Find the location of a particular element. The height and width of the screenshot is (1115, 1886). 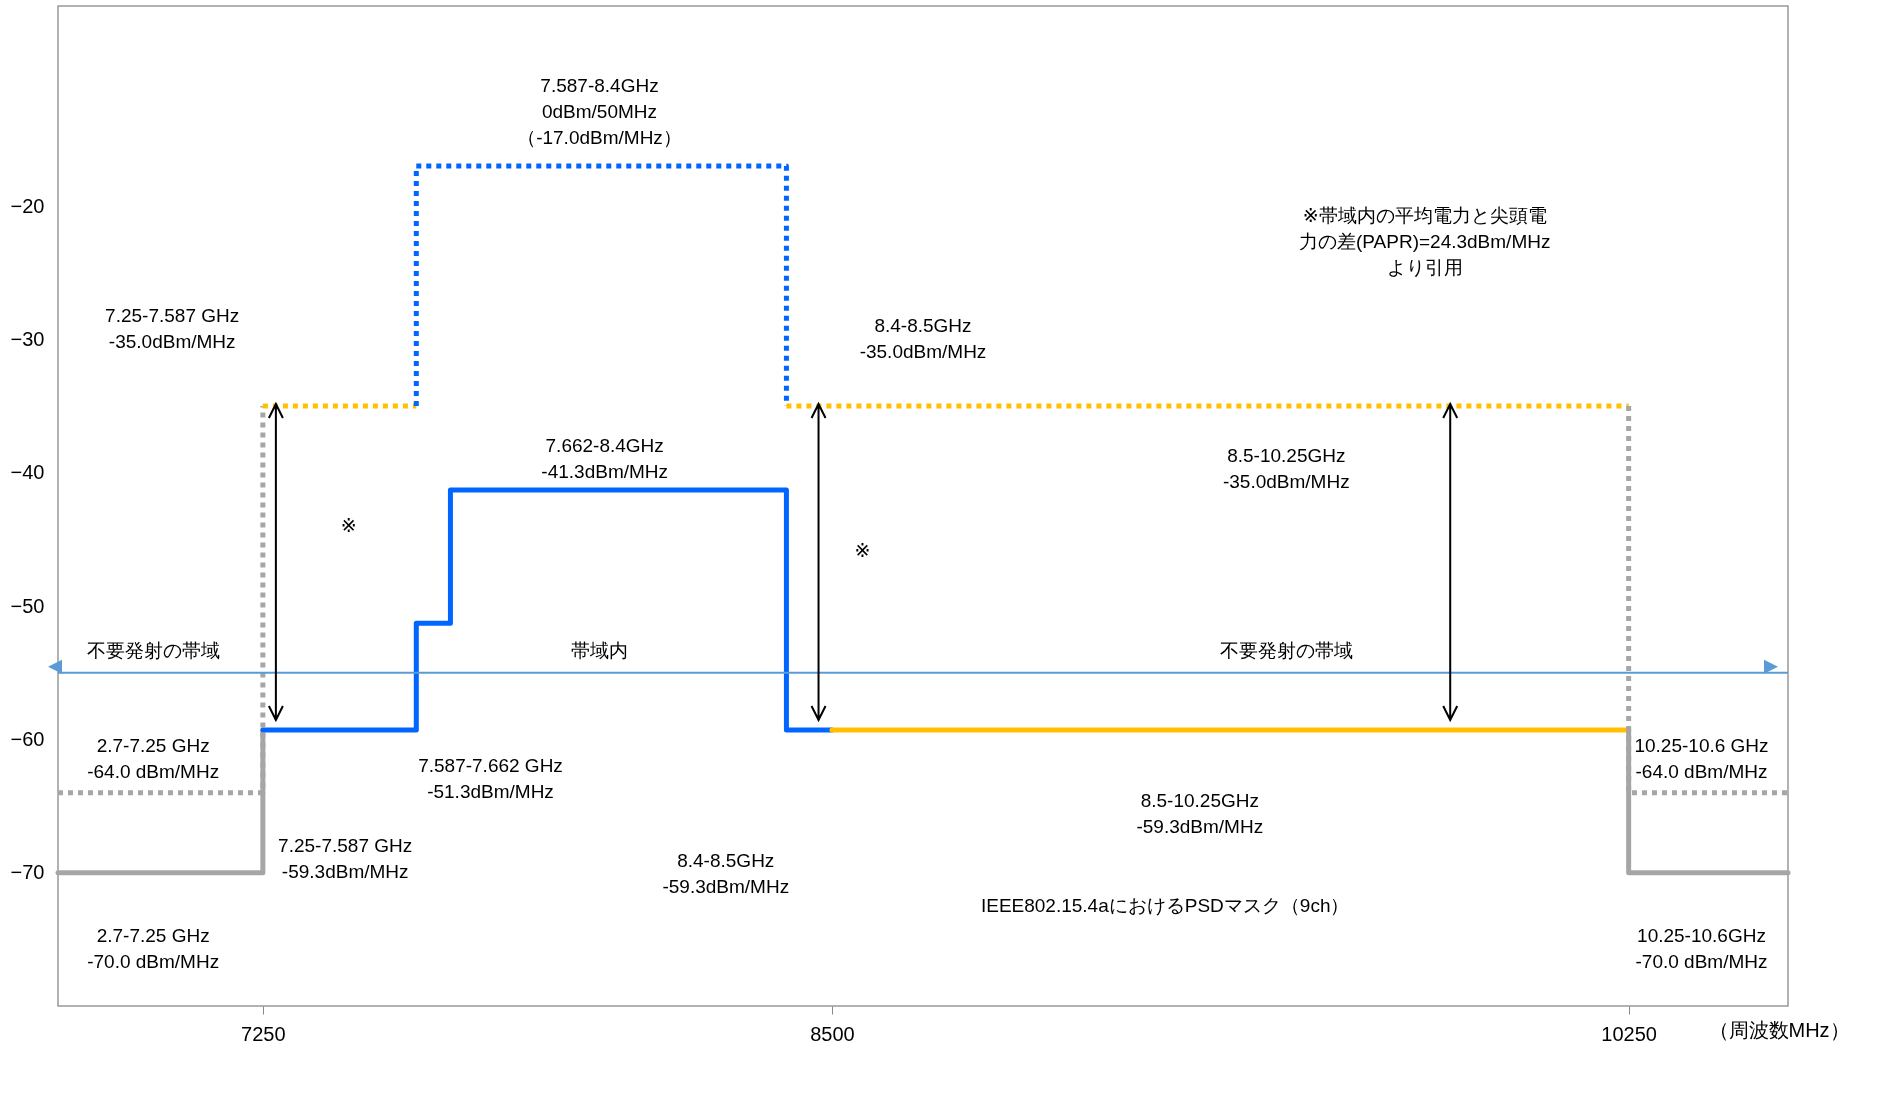

annotation: 10.25-10.6GHz -70.0 dBm/MHz is located at coordinates (1701, 948).